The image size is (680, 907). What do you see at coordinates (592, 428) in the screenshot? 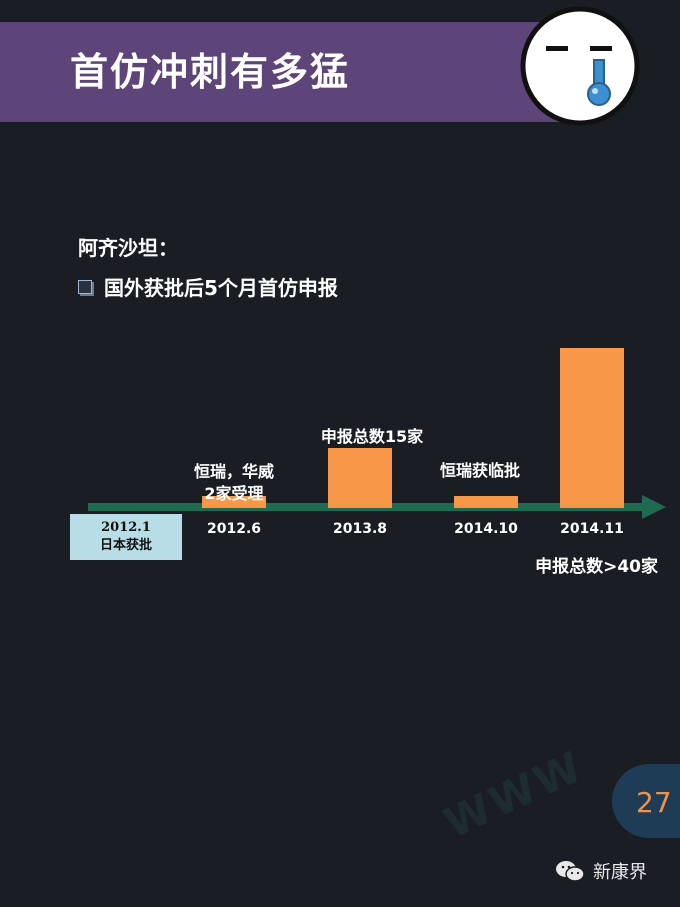
I see `bar-2014.11` at bounding box center [592, 428].